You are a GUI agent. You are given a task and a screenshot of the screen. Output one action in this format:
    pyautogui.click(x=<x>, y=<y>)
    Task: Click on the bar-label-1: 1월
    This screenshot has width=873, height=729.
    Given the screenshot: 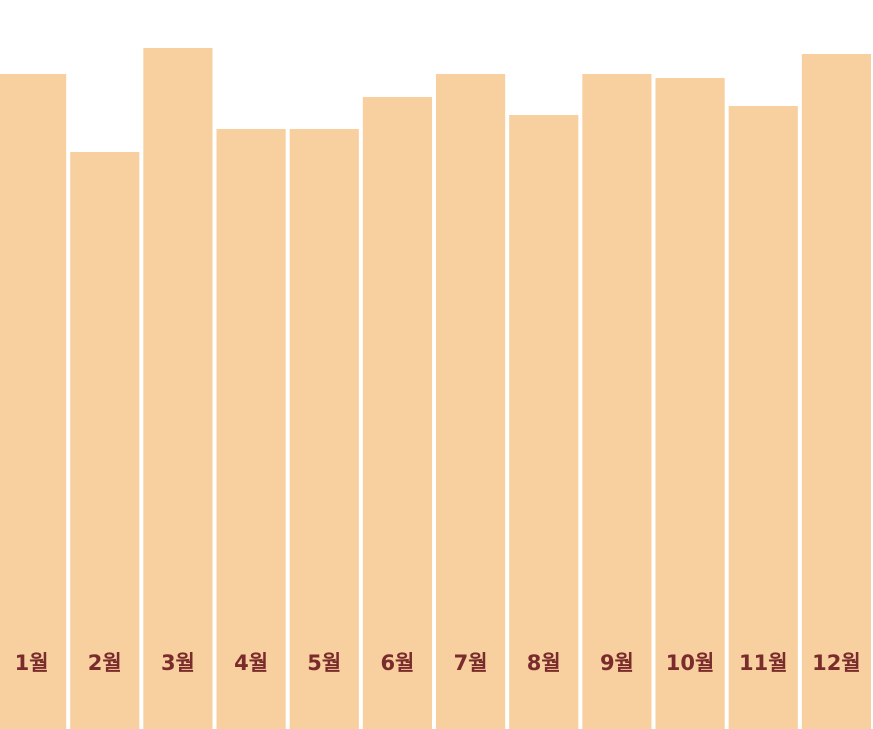 What is the action you would take?
    pyautogui.click(x=32, y=663)
    